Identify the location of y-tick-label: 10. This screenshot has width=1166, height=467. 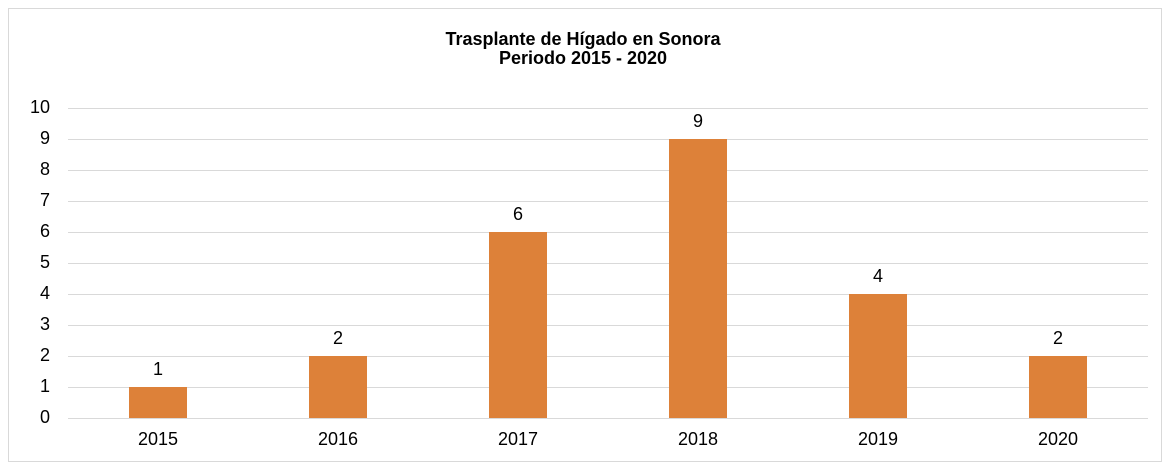
(40, 107).